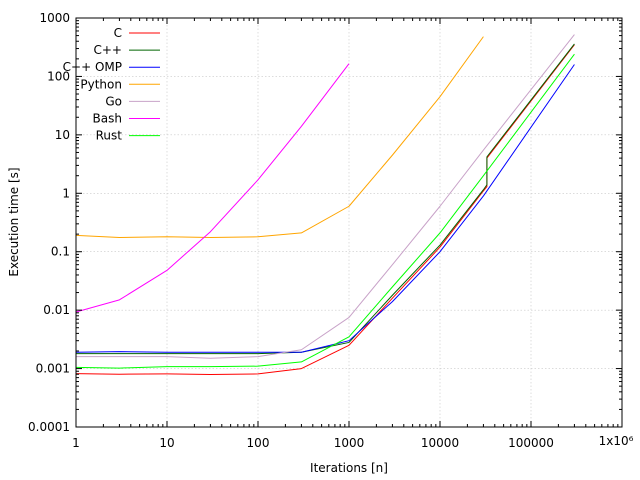 This screenshot has width=640, height=480. Describe the element at coordinates (76, 443) in the screenshot. I see `x-tick-label: 1` at that location.